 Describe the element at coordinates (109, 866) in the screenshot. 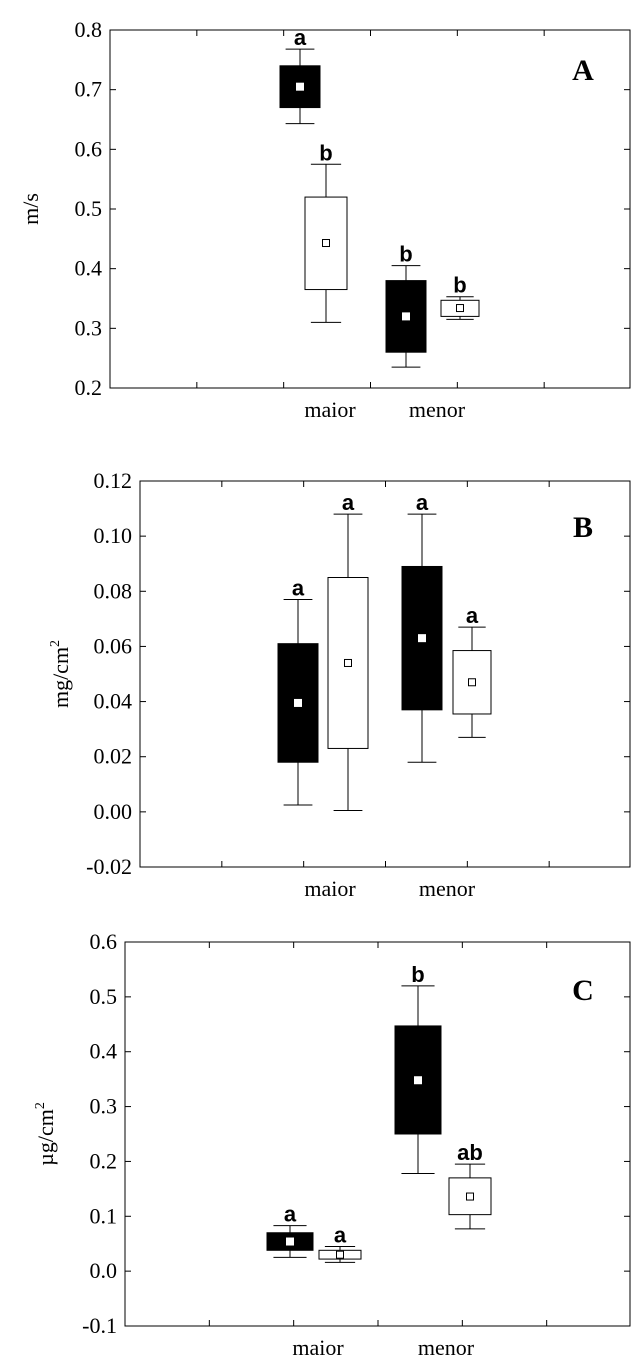

I see `y-tick-label: -0.02` at that location.